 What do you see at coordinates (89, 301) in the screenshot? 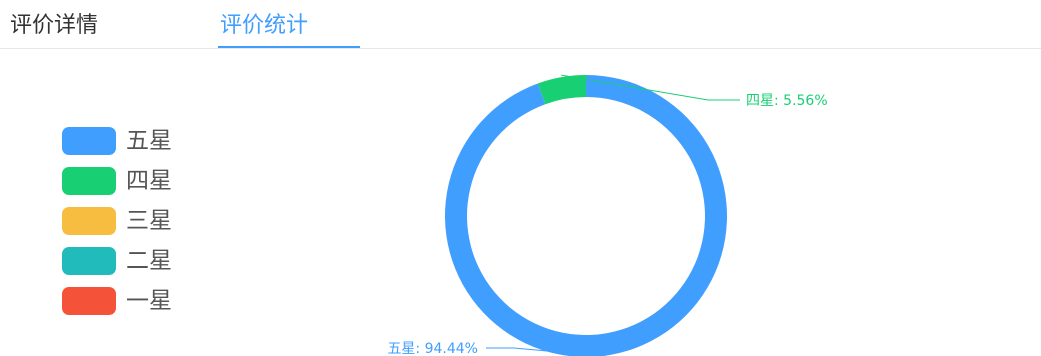
I see `legend-swatch-one-star` at bounding box center [89, 301].